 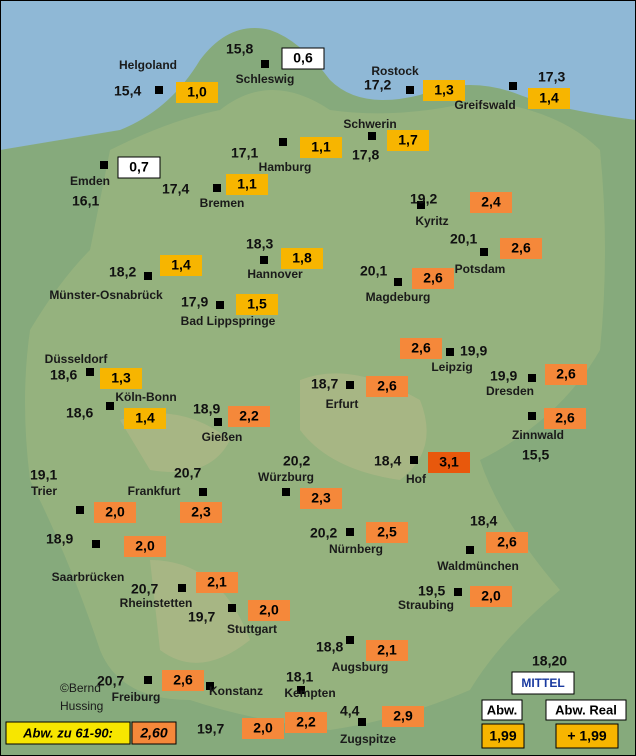 I want to click on anomaly-value: 1,8, so click(x=302, y=258).